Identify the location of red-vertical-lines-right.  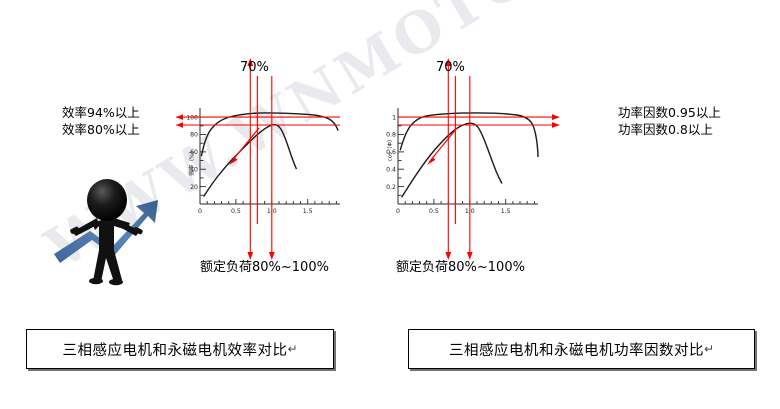
(459, 159).